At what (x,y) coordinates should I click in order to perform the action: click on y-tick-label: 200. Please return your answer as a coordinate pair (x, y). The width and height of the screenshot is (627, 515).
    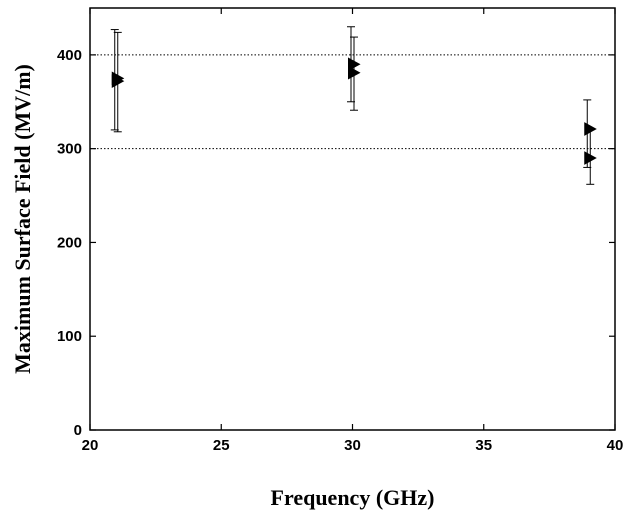
    Looking at the image, I should click on (69, 242).